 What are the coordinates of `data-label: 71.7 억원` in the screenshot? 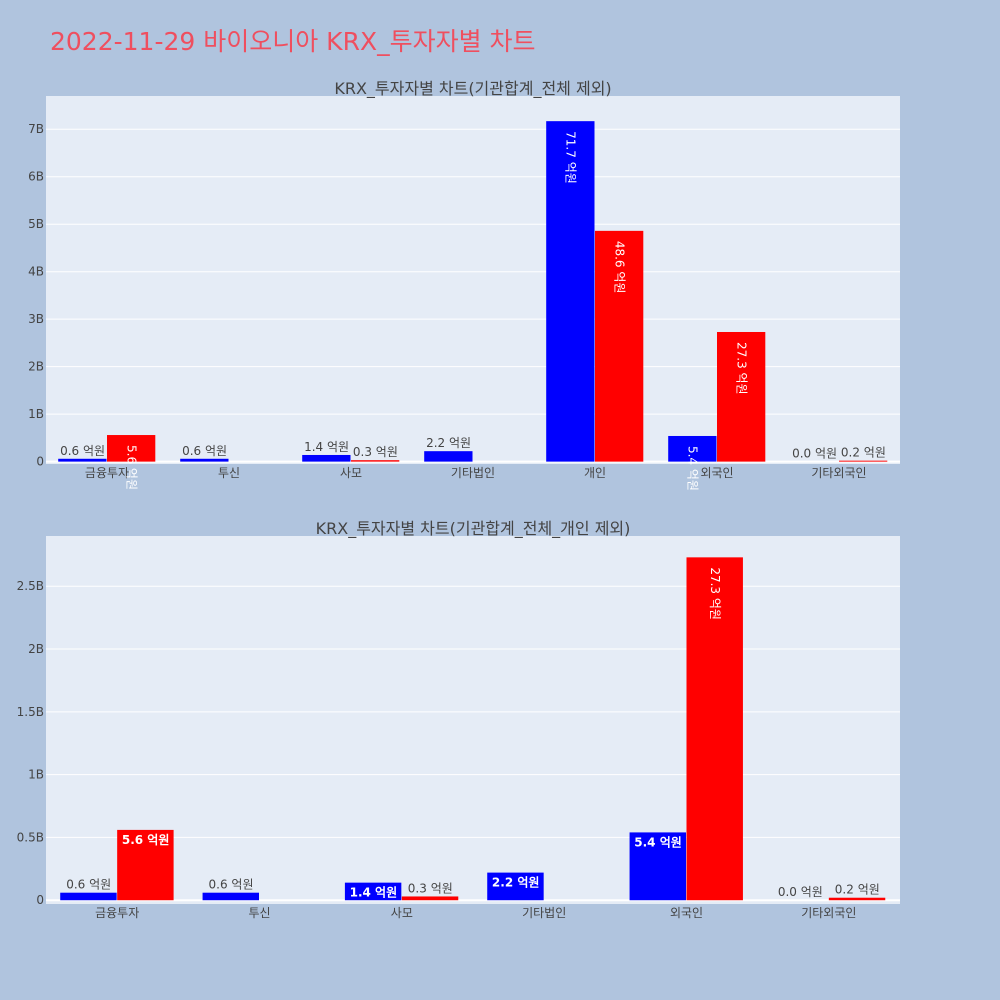 It's located at (571, 157).